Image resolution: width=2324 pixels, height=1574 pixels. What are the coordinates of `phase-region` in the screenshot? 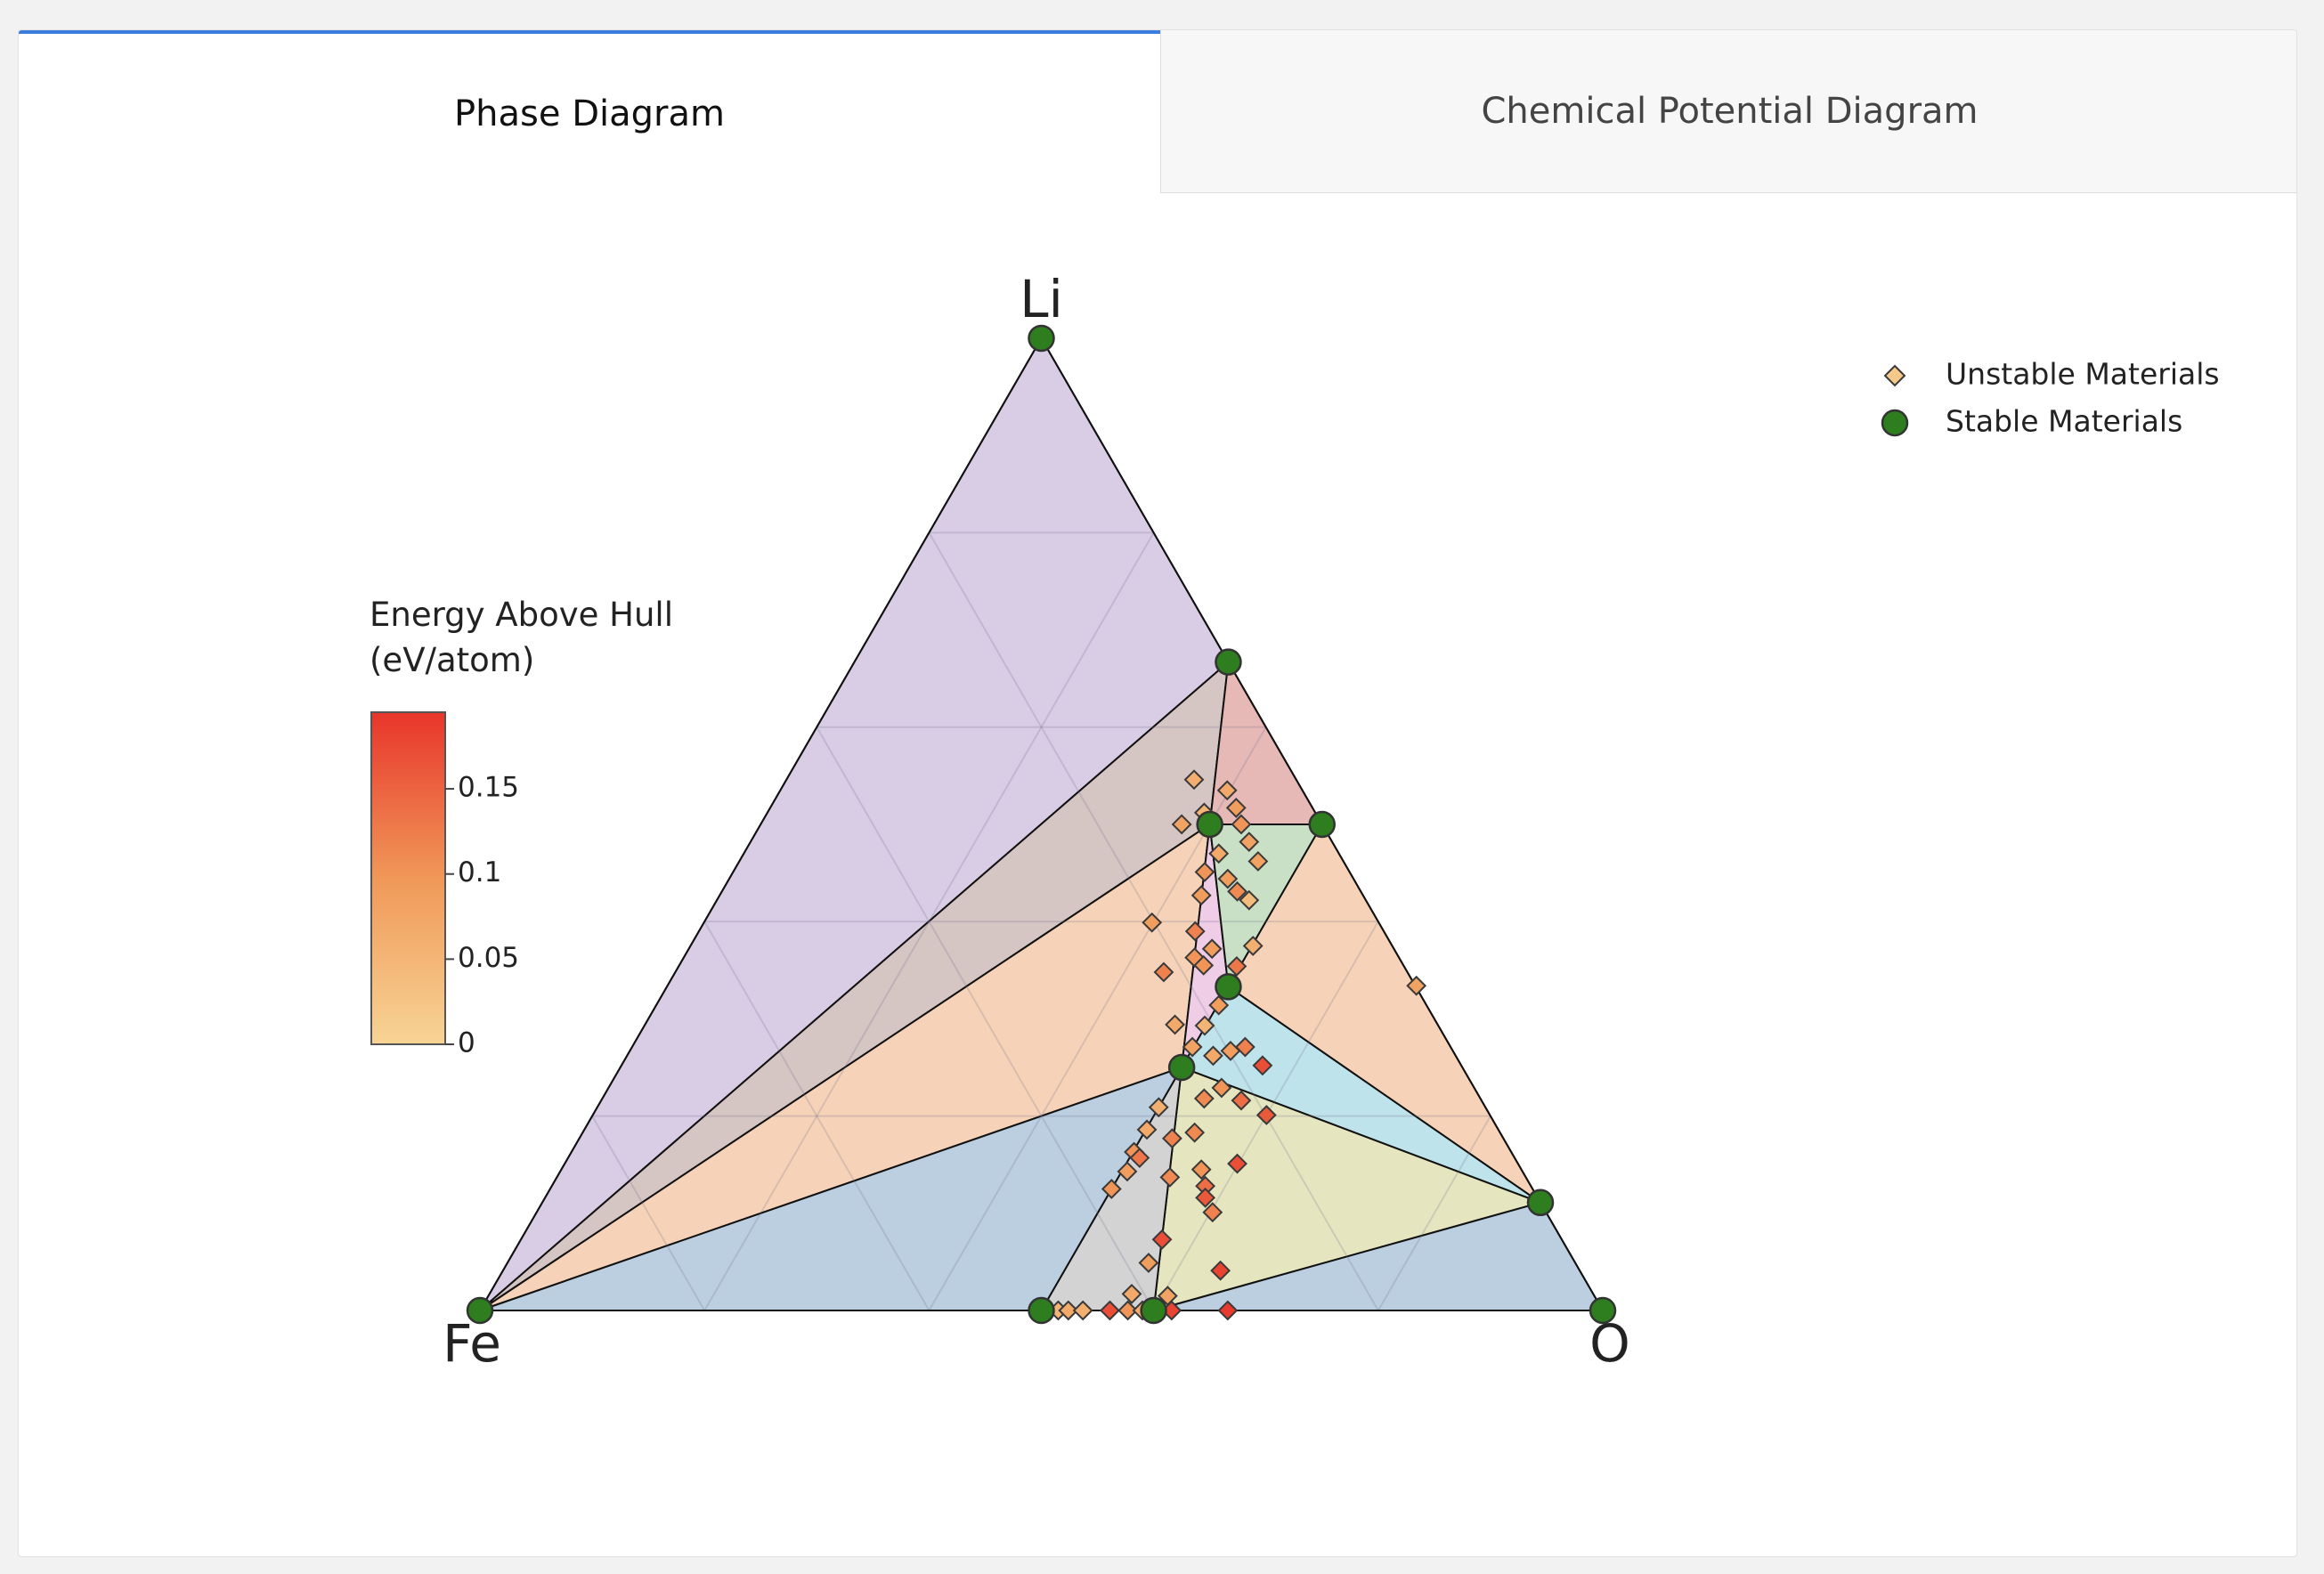 It's located at (1266, 743).